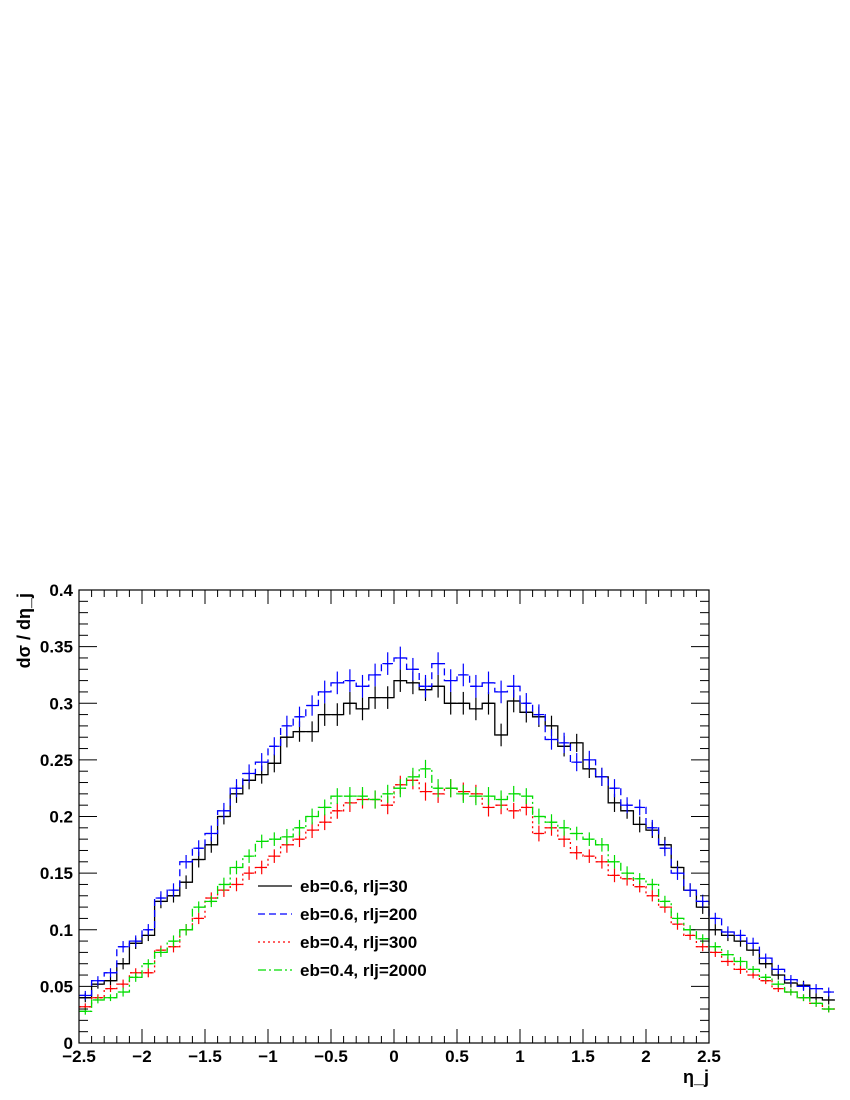 Image resolution: width=850 pixels, height=1100 pixels. Describe the element at coordinates (56, 760) in the screenshot. I see `y-tick-label: 0.25` at that location.